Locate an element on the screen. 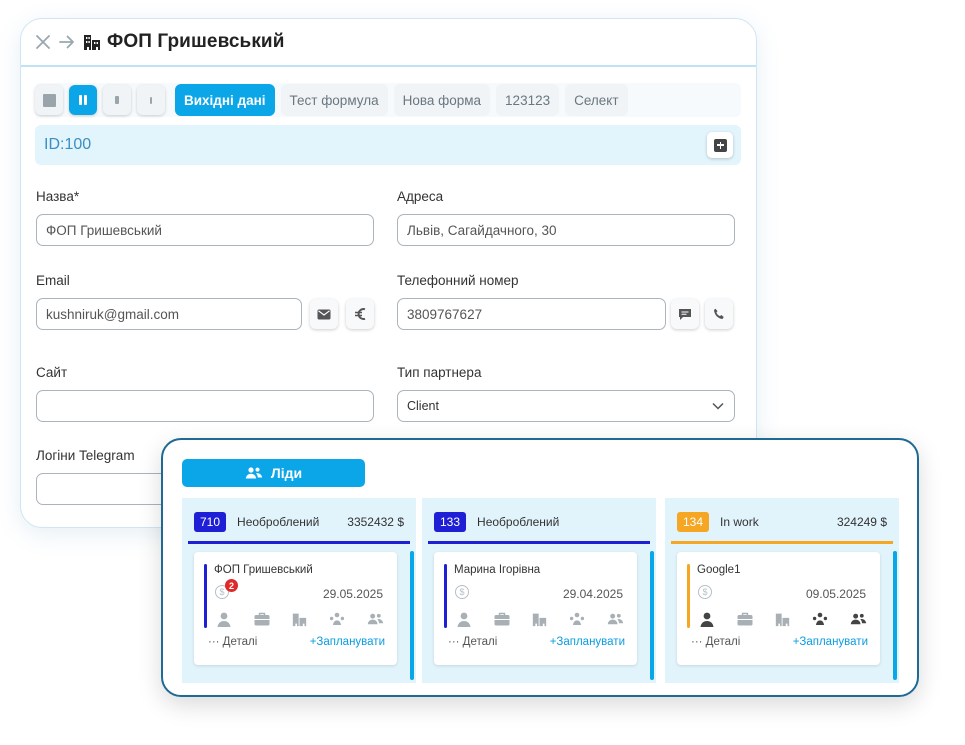 The width and height of the screenshot is (965, 745). lead-date: 29.04.2025 is located at coordinates (592, 594).